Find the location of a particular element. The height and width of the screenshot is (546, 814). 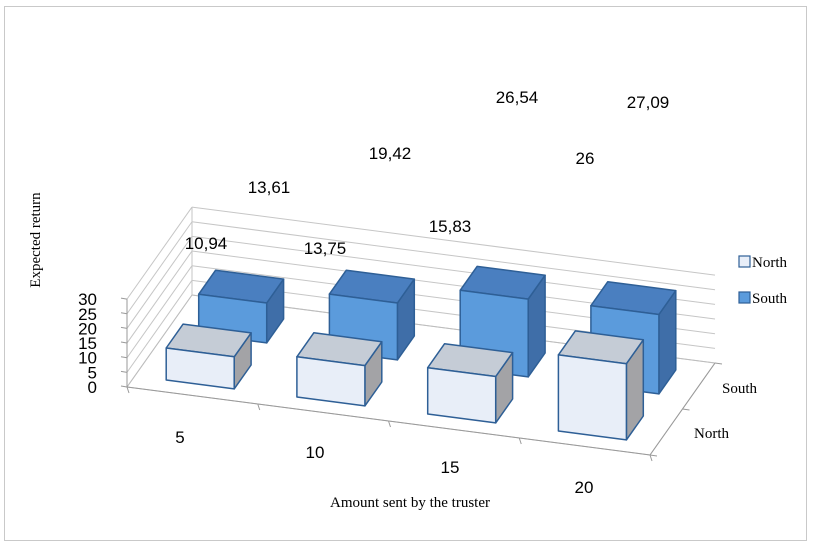

depth-label-south: South is located at coordinates (740, 389).